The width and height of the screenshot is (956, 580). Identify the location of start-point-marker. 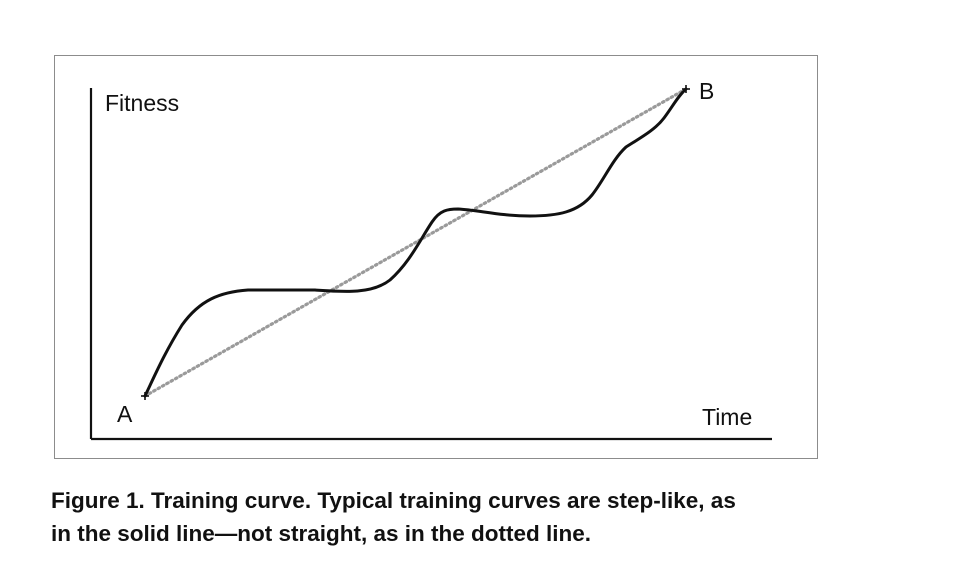
(145, 396).